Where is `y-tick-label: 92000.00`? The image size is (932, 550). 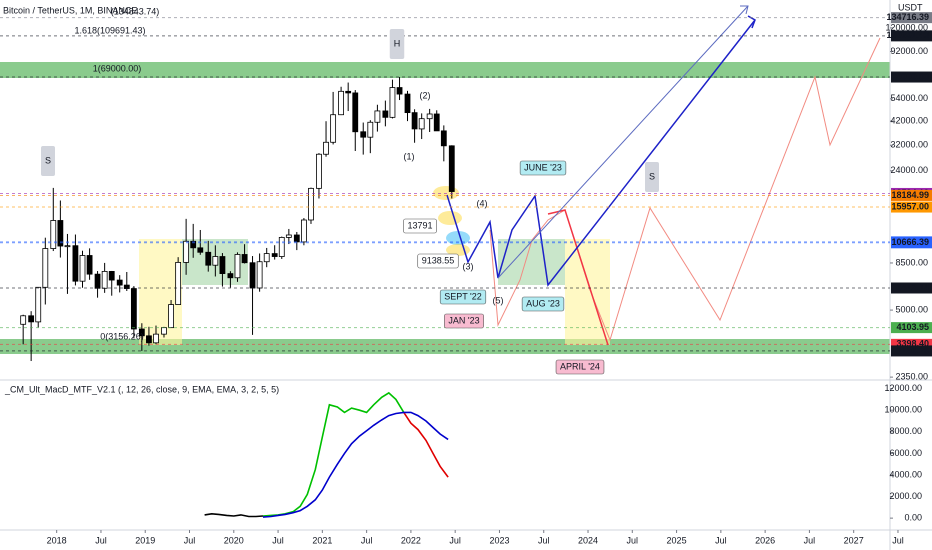 y-tick-label: 92000.00 is located at coordinates (909, 51).